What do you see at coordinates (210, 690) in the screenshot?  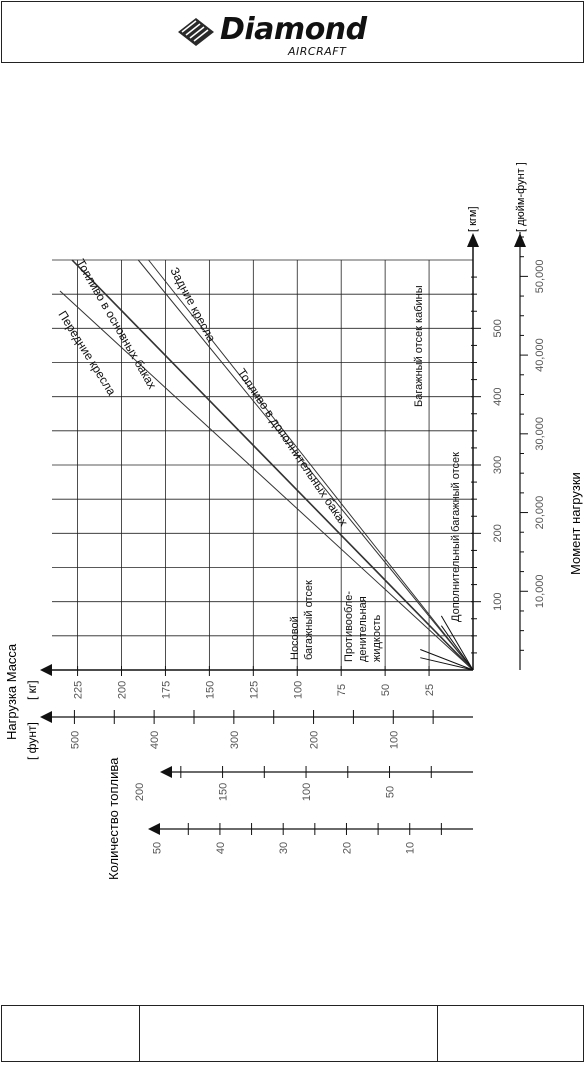 I see `tick-label-mass-kg: 150` at bounding box center [210, 690].